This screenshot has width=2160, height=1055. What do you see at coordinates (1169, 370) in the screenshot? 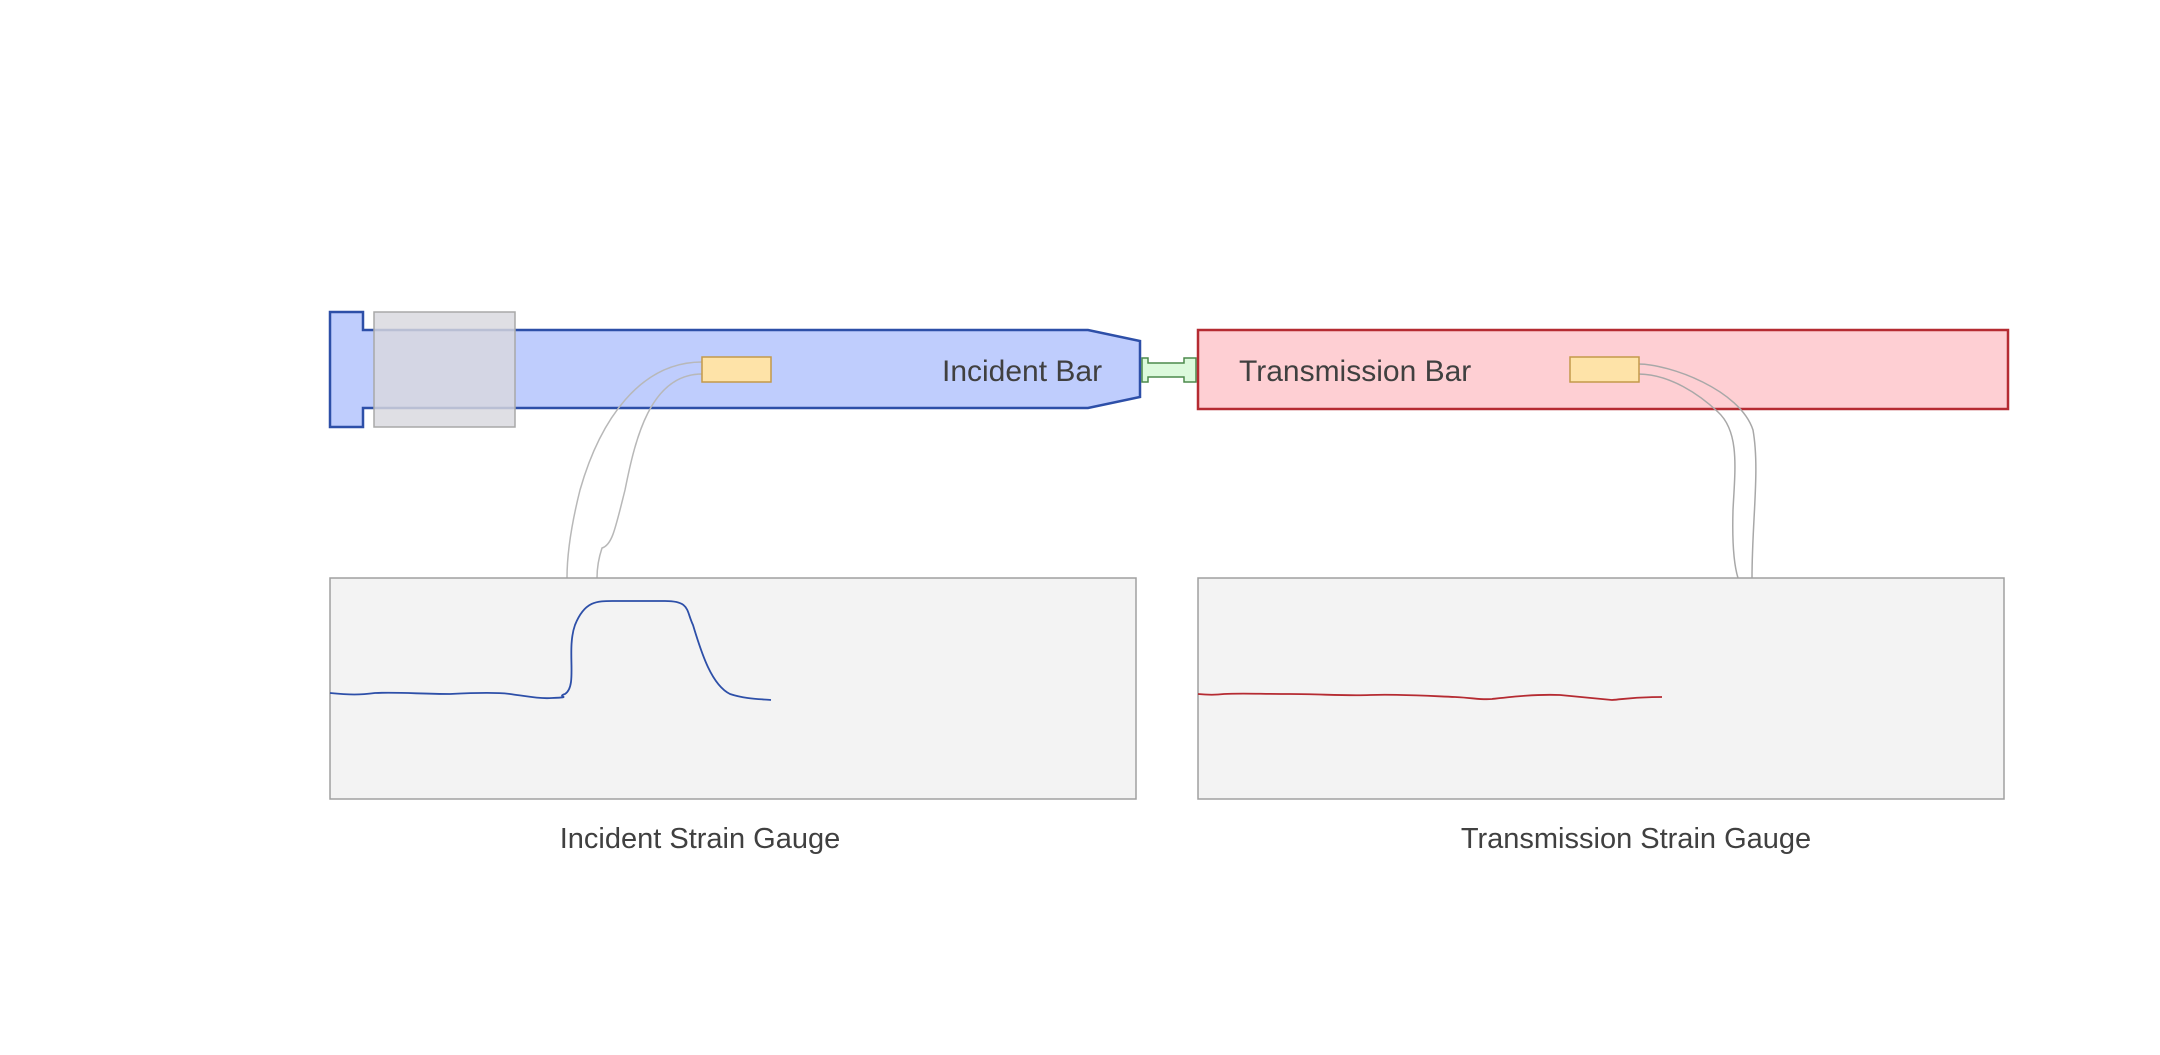
I see `specimen` at bounding box center [1169, 370].